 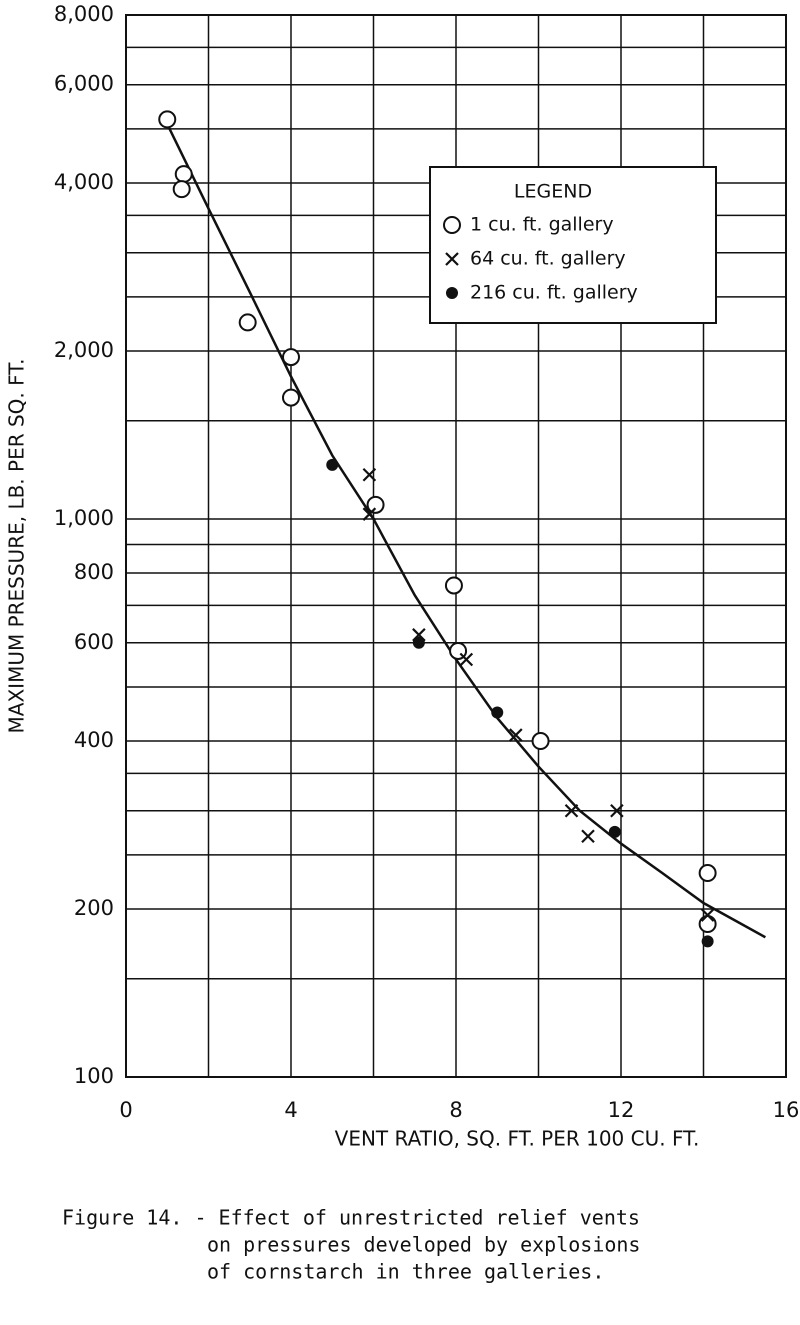 What do you see at coordinates (405, 1272) in the screenshot?
I see `caption-line: of cornstarch in three galleries.` at bounding box center [405, 1272].